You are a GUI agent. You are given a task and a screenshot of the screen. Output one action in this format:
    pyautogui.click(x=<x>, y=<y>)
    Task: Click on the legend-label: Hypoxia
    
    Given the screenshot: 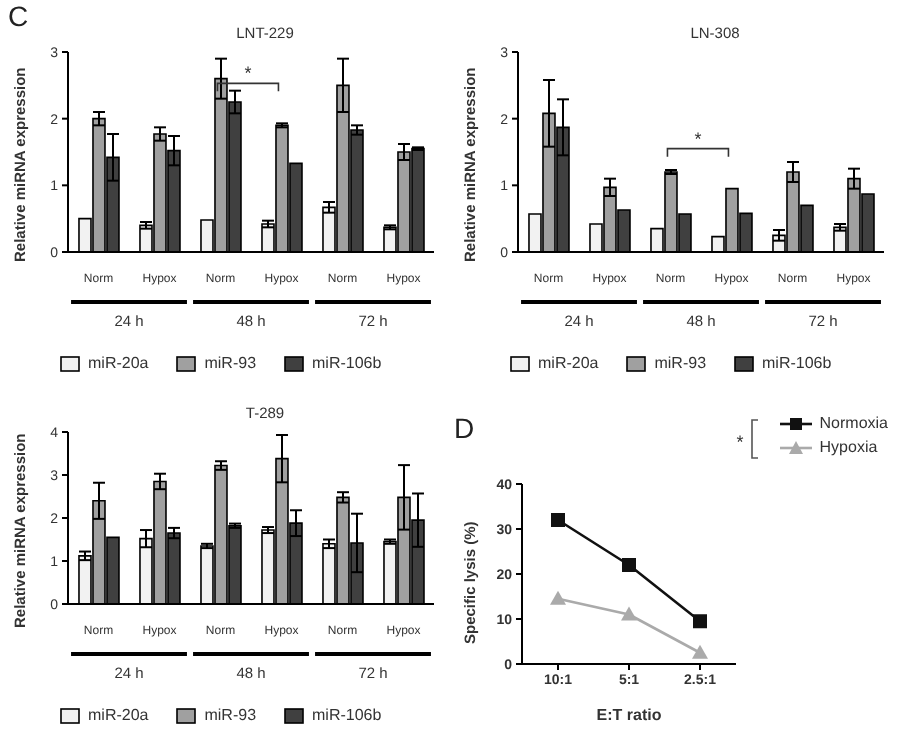 What is the action you would take?
    pyautogui.click(x=848, y=447)
    